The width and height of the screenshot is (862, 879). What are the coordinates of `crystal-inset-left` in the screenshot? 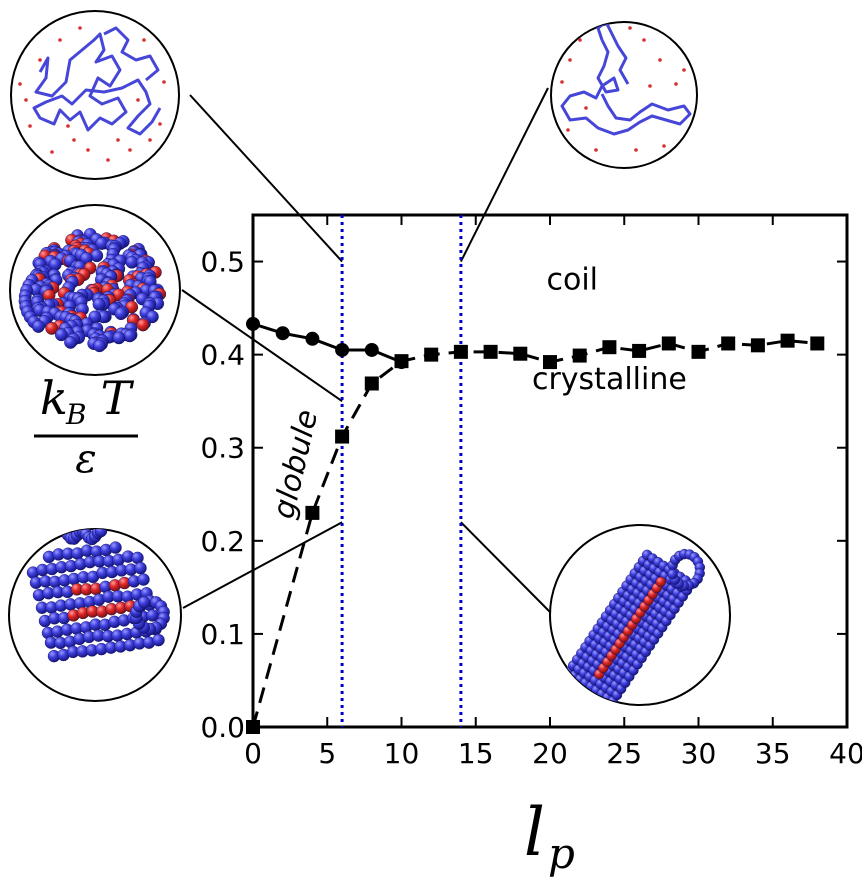 It's located at (95, 615).